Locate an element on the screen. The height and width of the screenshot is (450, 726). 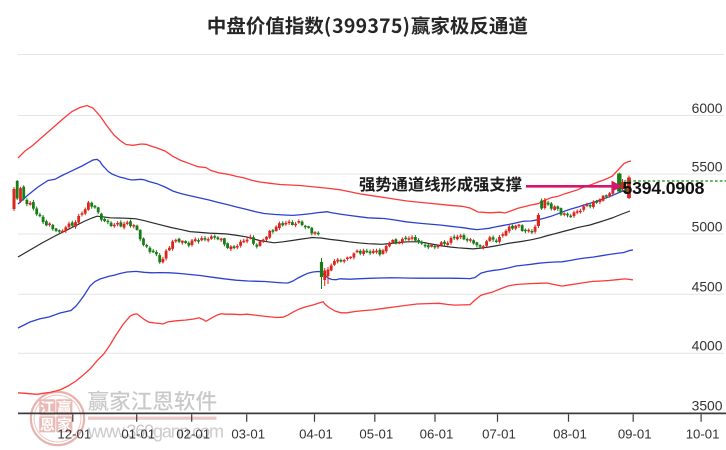
svg-text: 07-01 is located at coordinates (499, 433).